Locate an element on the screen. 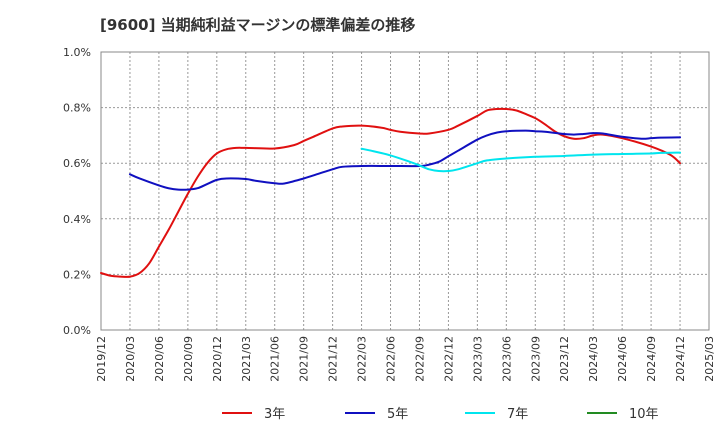 The width and height of the screenshot is (720, 440). y-tick-label: 0.0% is located at coordinates (77, 330).